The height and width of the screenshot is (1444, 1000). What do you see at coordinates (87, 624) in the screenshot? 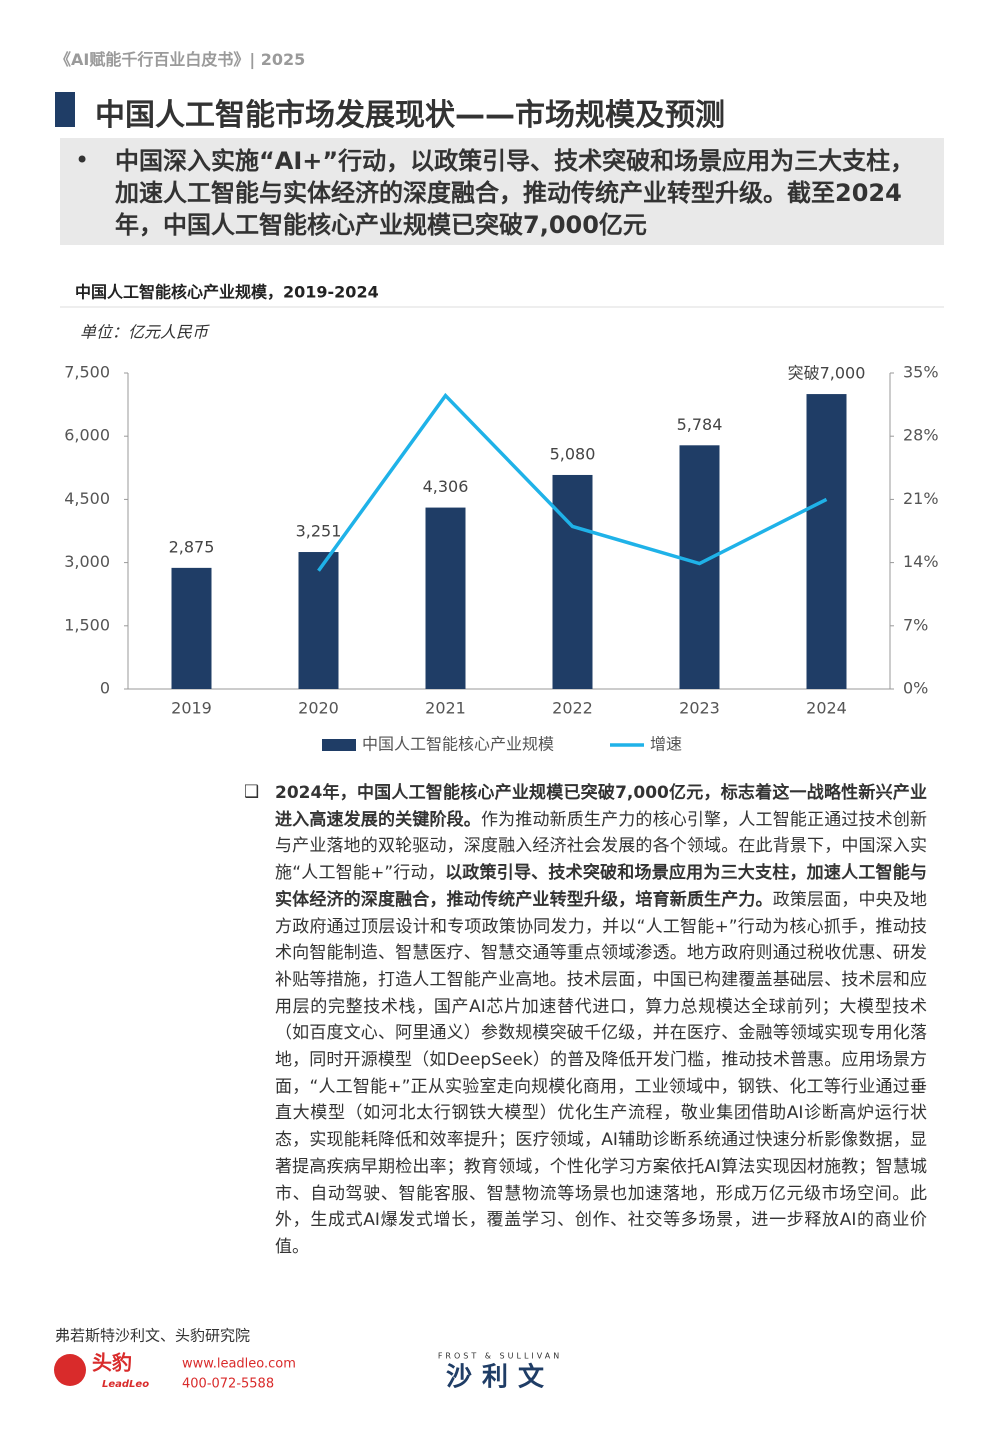
I see `y-tick-label: 1,500` at bounding box center [87, 624].